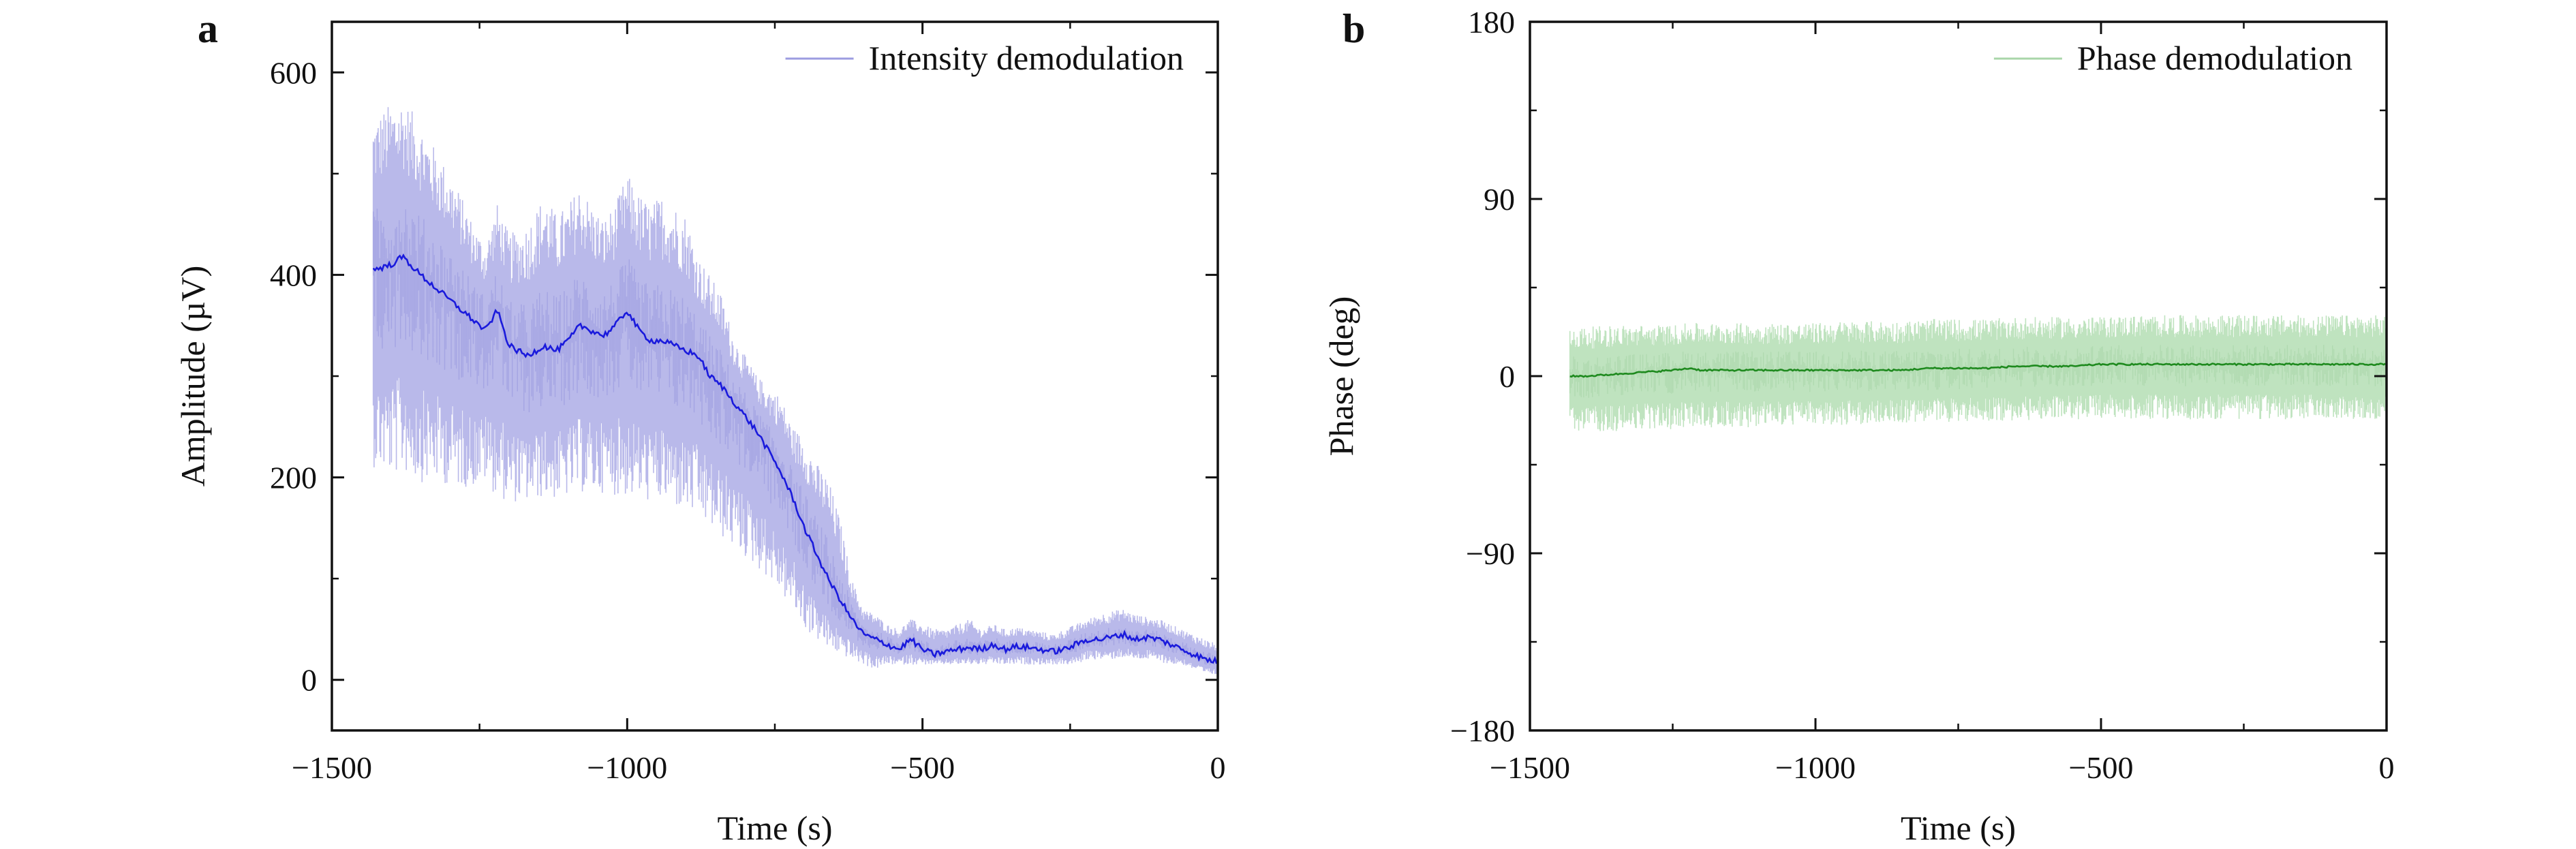 The width and height of the screenshot is (2576, 849). Describe the element at coordinates (1500, 199) in the screenshot. I see `y-tick-label: 90` at that location.